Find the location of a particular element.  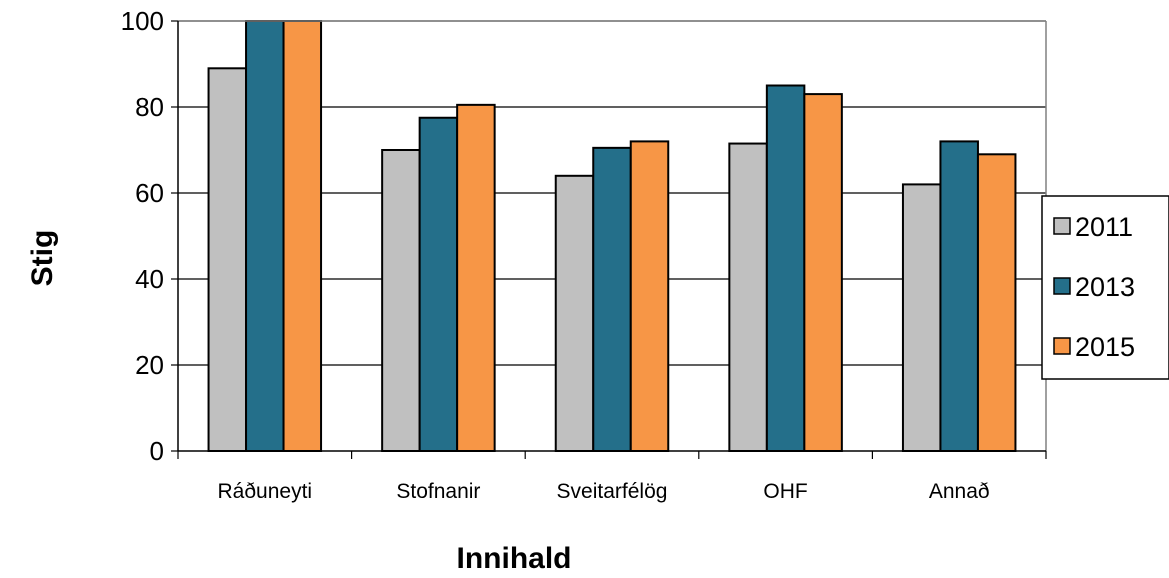

y-tick-label-20: 20 is located at coordinates (149, 365).